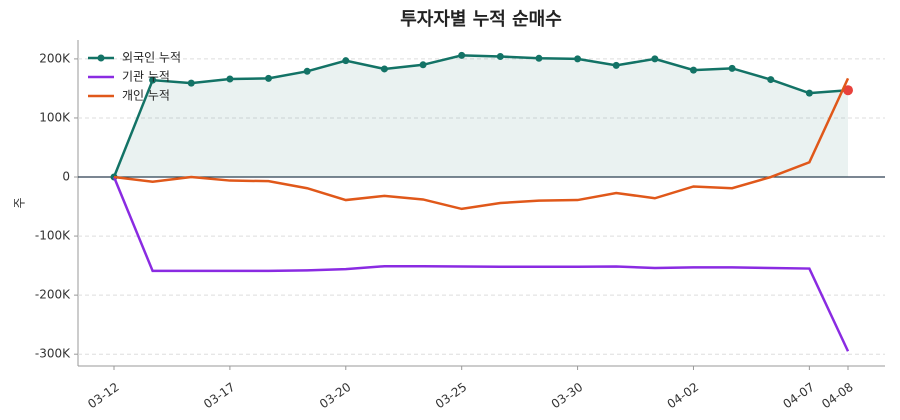  What do you see at coordinates (55, 58) in the screenshot?
I see `y-tick-label: 200K` at bounding box center [55, 58].